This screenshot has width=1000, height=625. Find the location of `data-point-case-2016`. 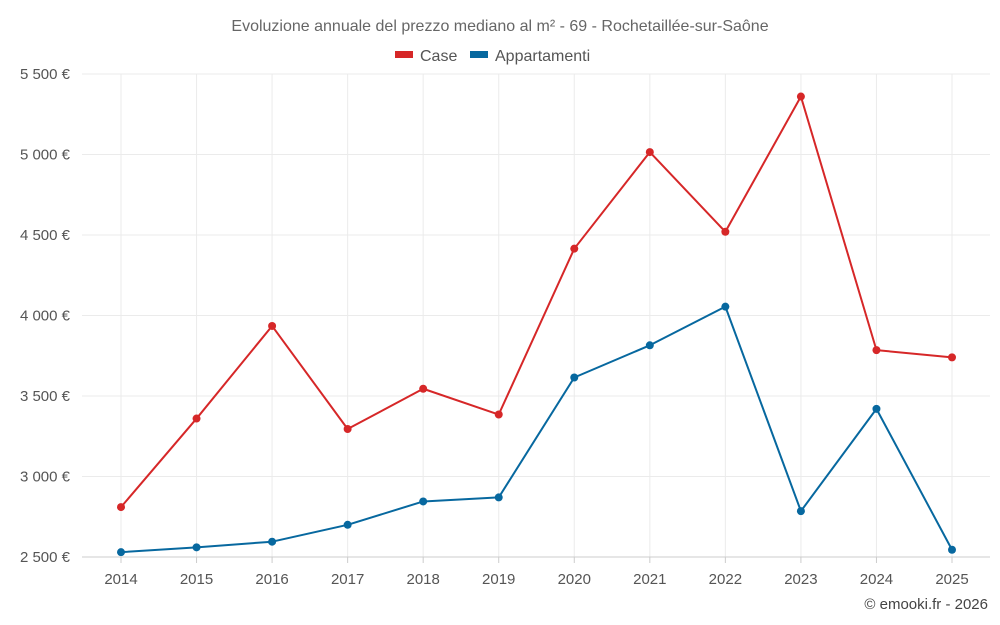

data-point-case-2016 is located at coordinates (272, 325).